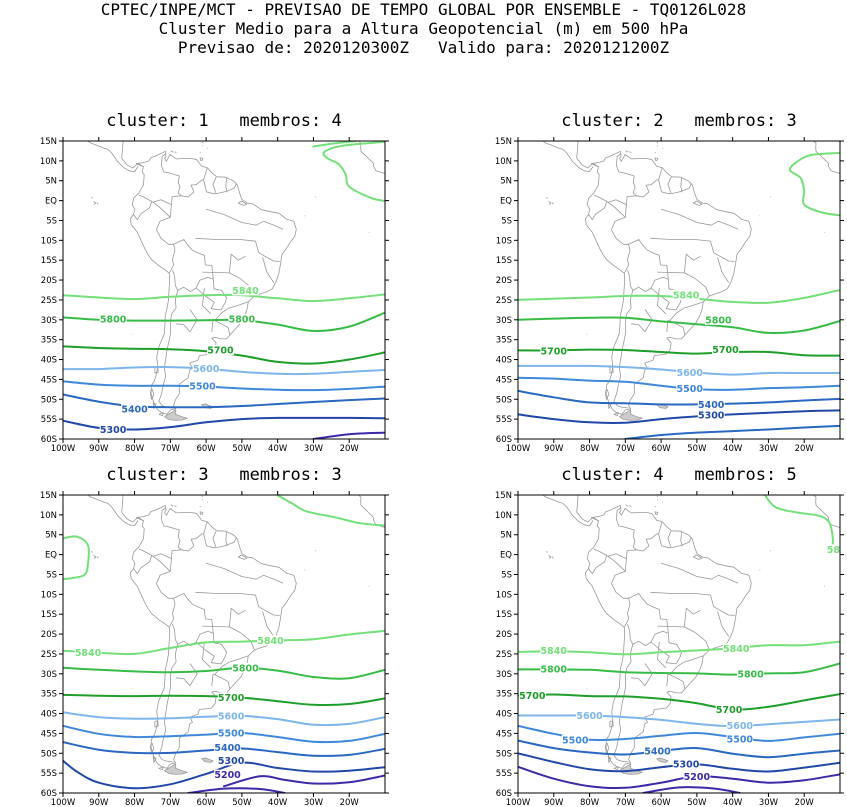 This screenshot has width=847, height=807. What do you see at coordinates (123, 506) in the screenshot?
I see `central-america-coastline` at bounding box center [123, 506].